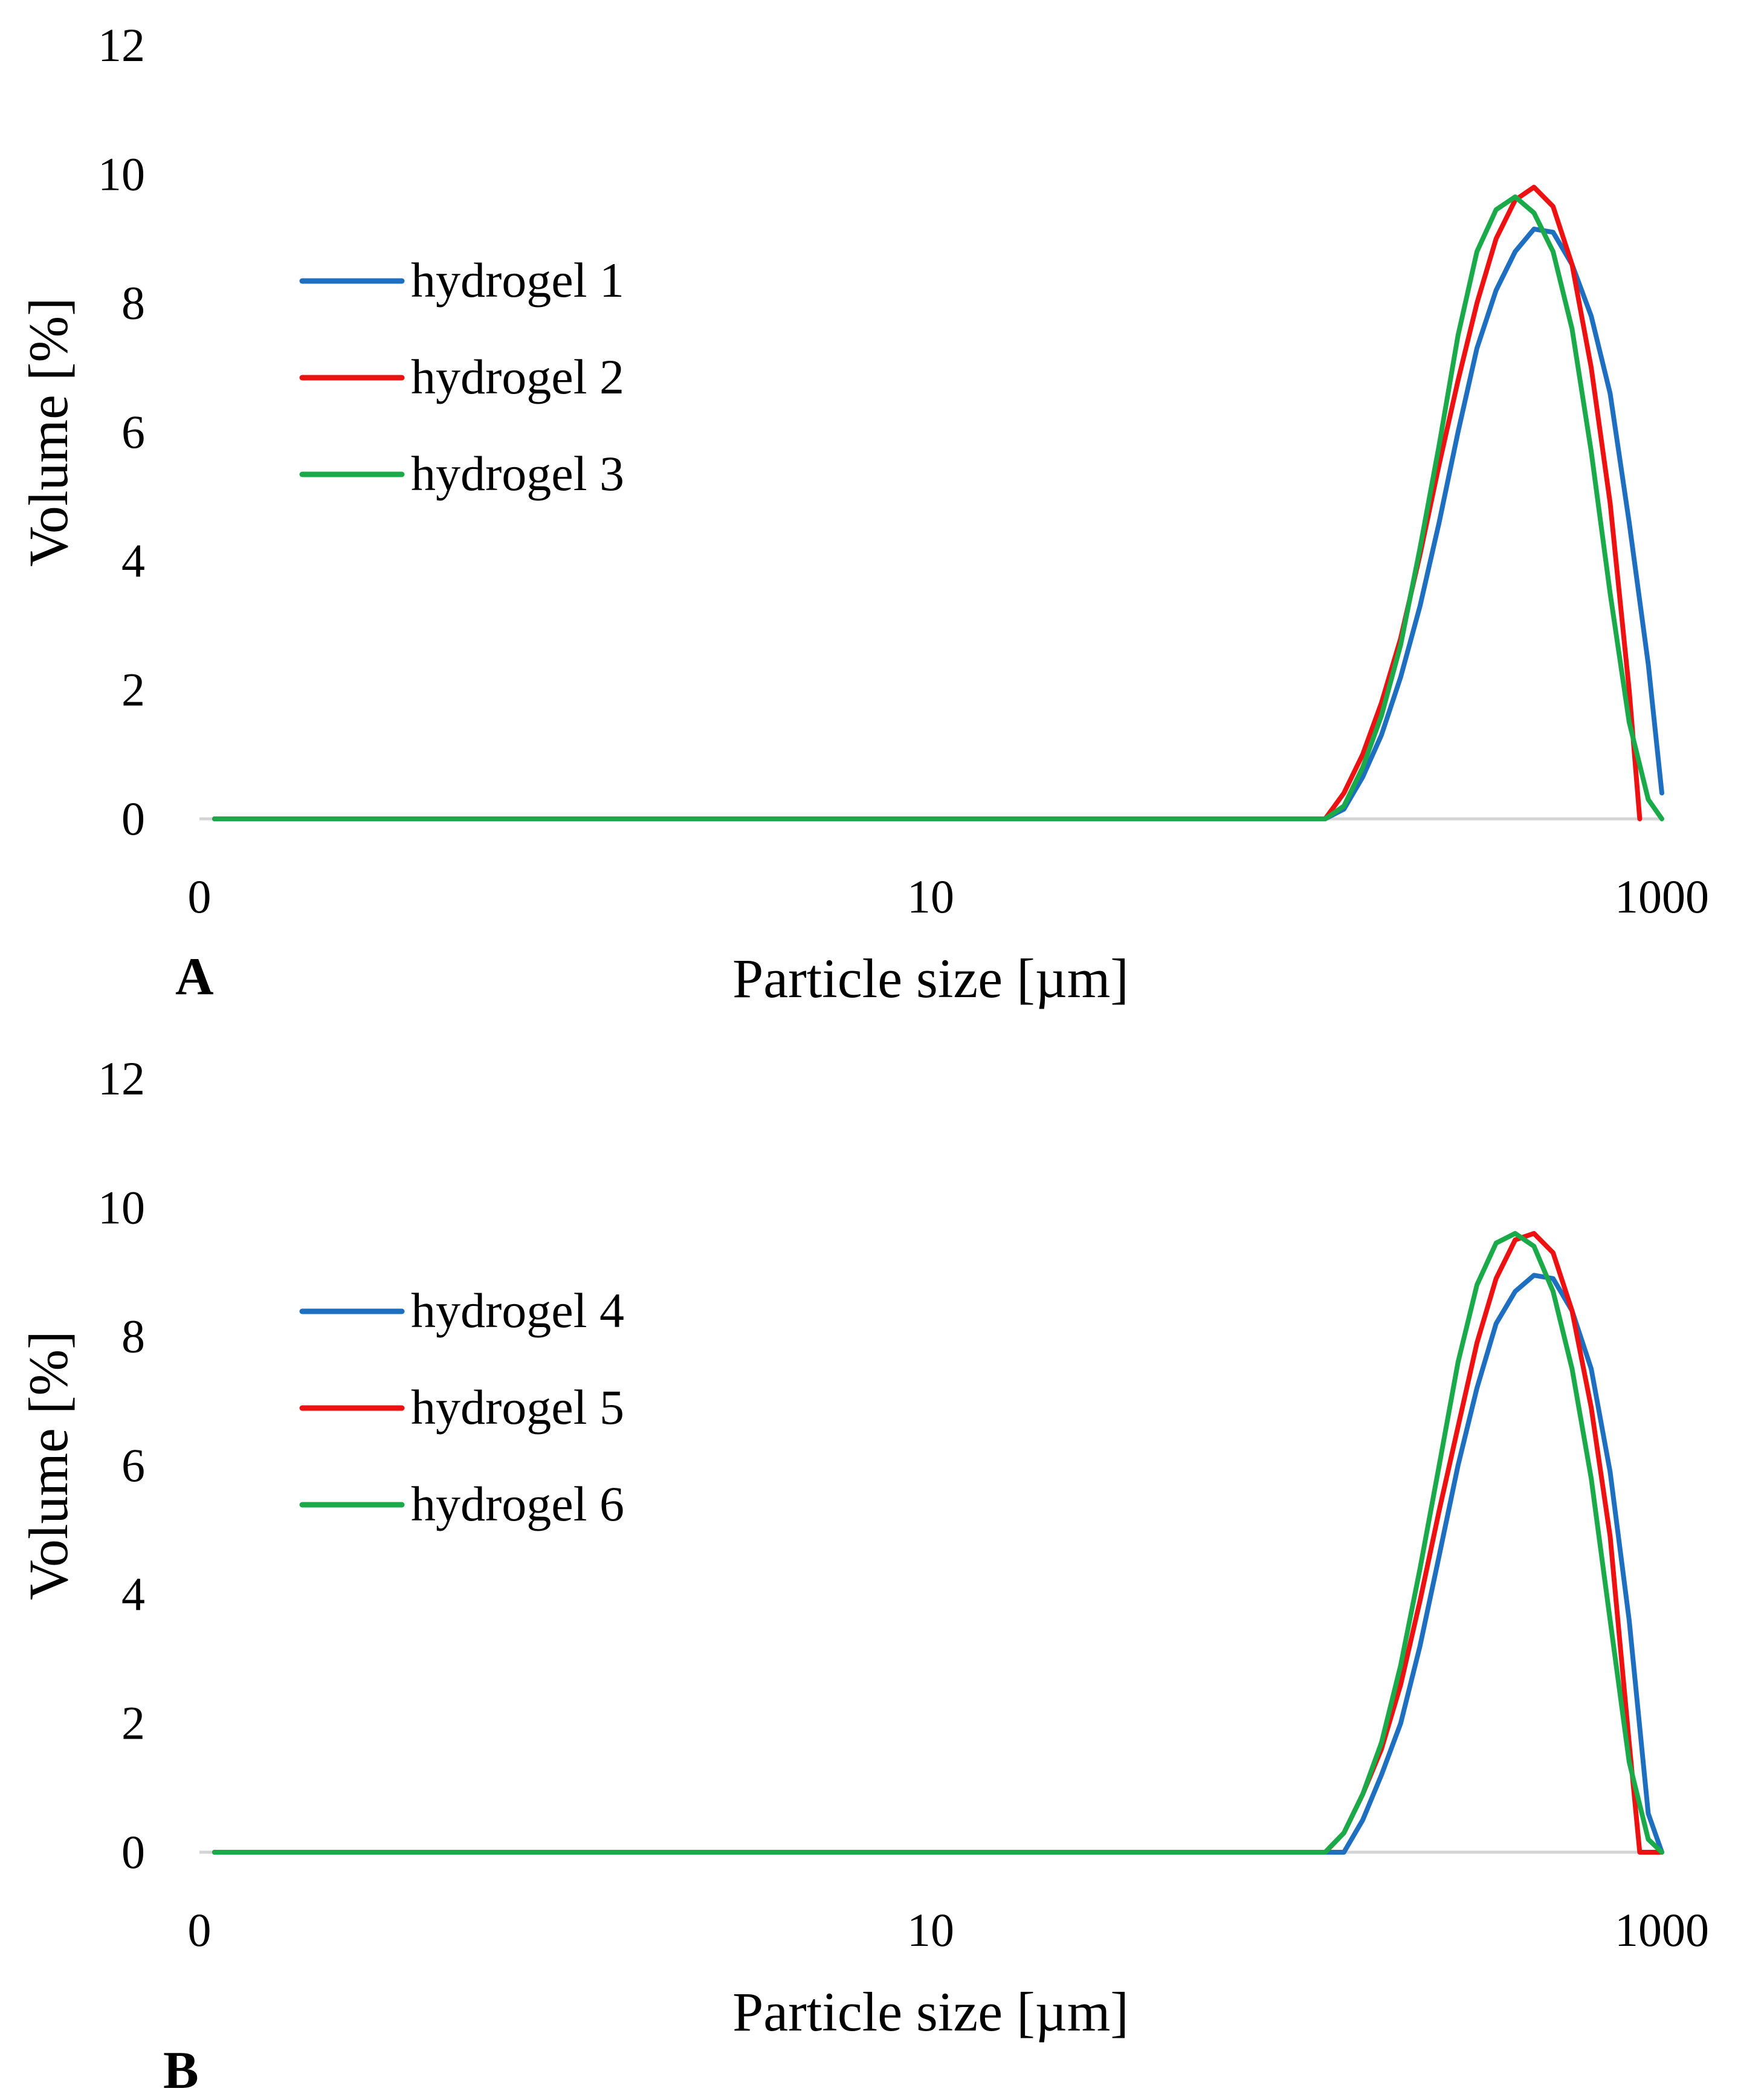 Image resolution: width=1738 pixels, height=2100 pixels. What do you see at coordinates (194, 977) in the screenshot?
I see `panel-label: A` at bounding box center [194, 977].